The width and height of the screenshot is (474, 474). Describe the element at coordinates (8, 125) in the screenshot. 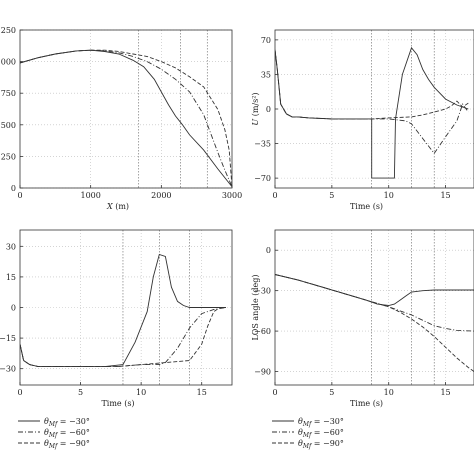

I see `y-tick-label: 500` at that location.